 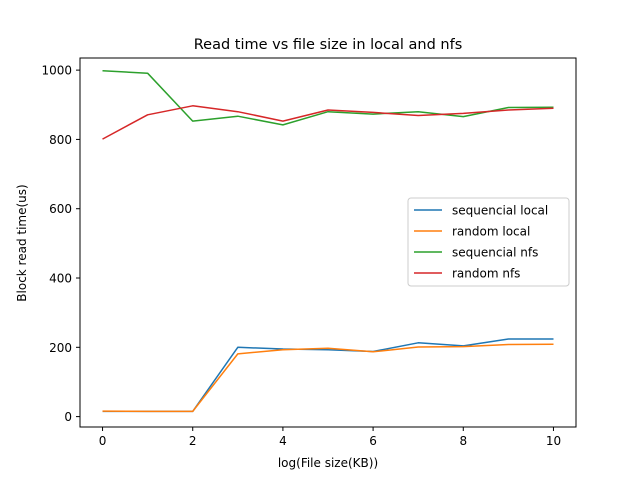 I want to click on x-tick-label: 4, so click(x=283, y=441).